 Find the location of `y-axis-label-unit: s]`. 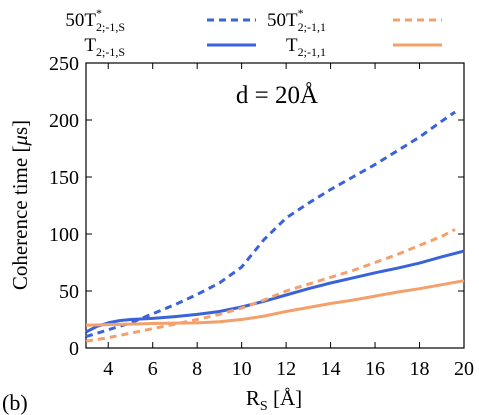

y-axis-label-unit: s] is located at coordinates (20, 127).